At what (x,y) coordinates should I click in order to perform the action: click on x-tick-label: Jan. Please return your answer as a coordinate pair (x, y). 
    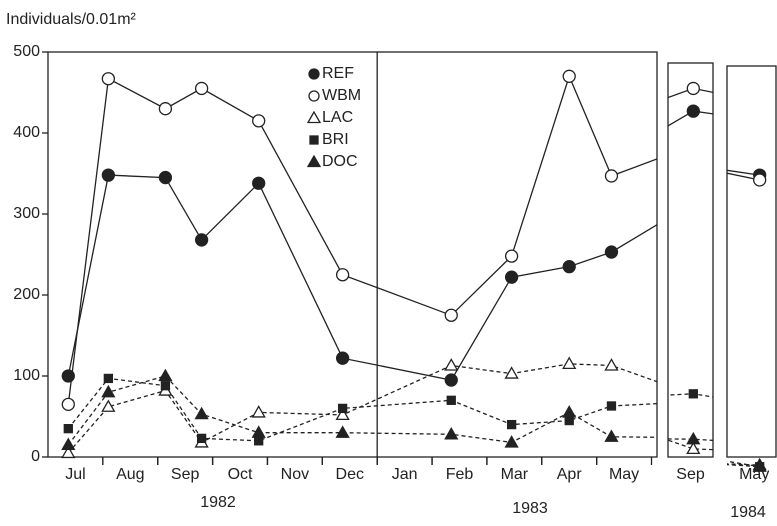
    Looking at the image, I should click on (405, 474).